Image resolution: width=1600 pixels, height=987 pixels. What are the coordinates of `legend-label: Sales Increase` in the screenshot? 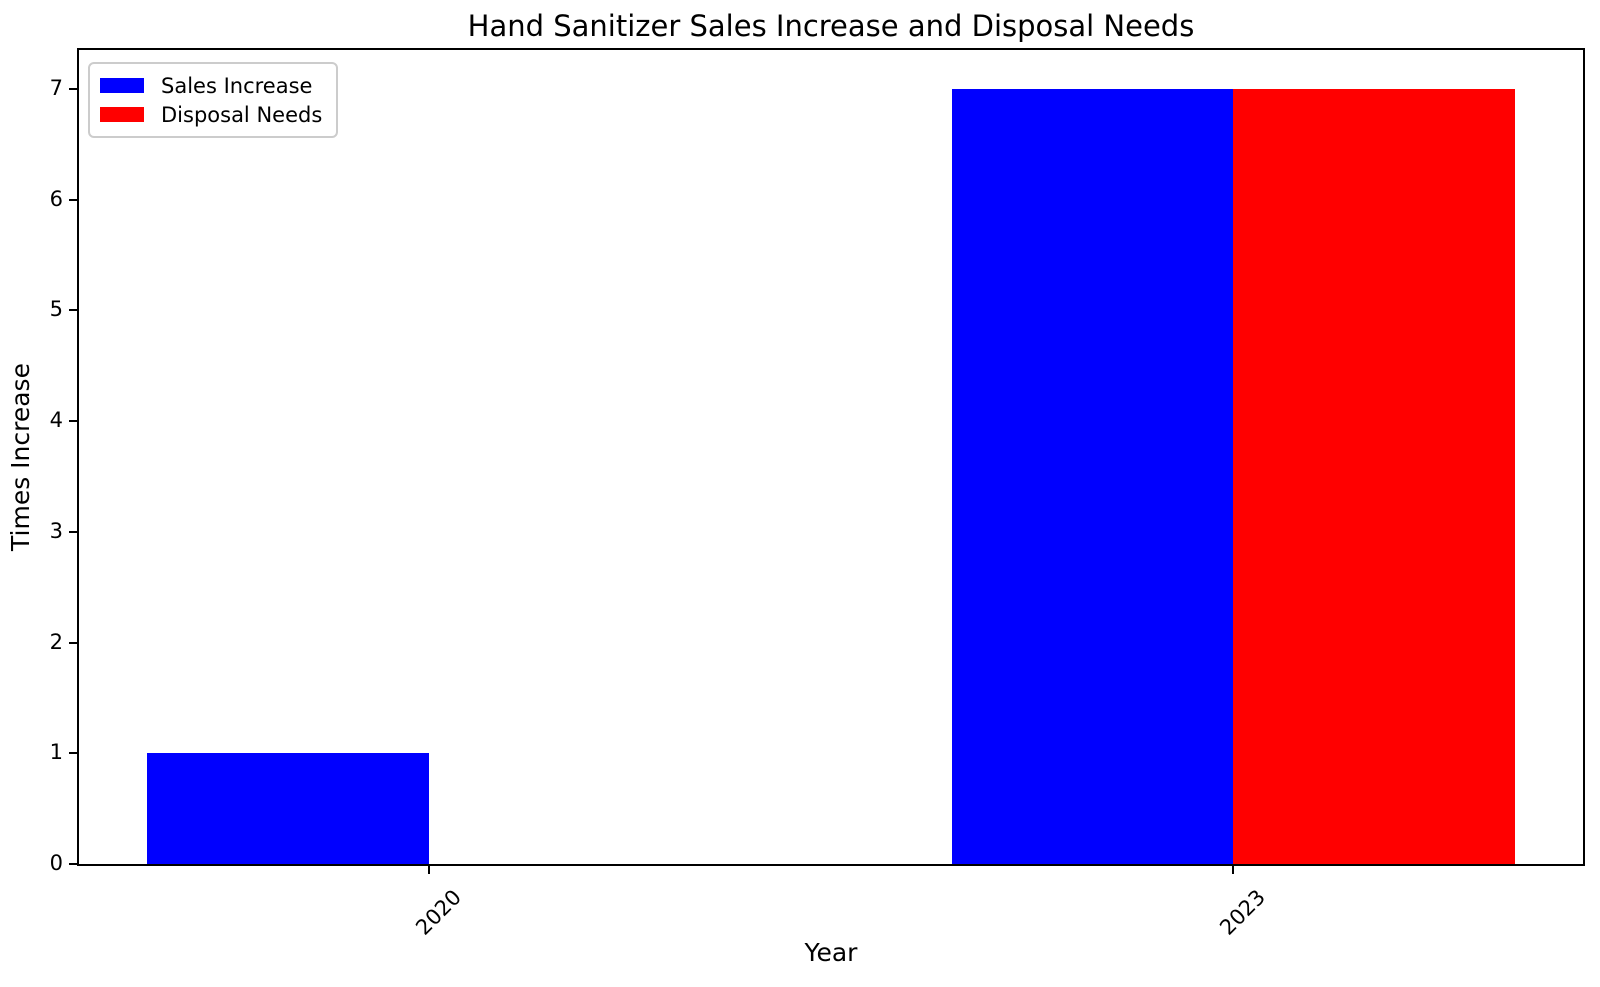 It's located at (237, 85).